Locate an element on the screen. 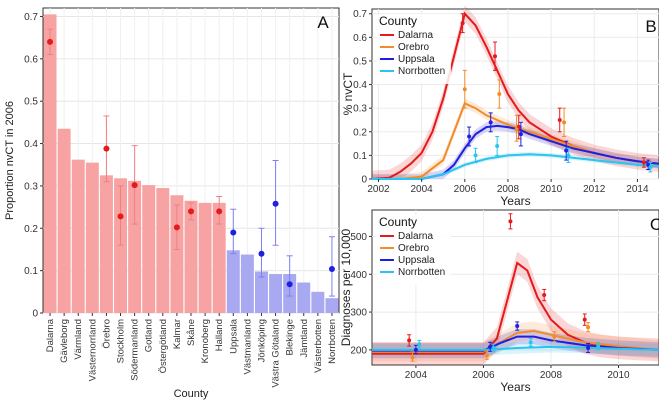  y-tick-label-a: 0.7 is located at coordinates (31, 17).